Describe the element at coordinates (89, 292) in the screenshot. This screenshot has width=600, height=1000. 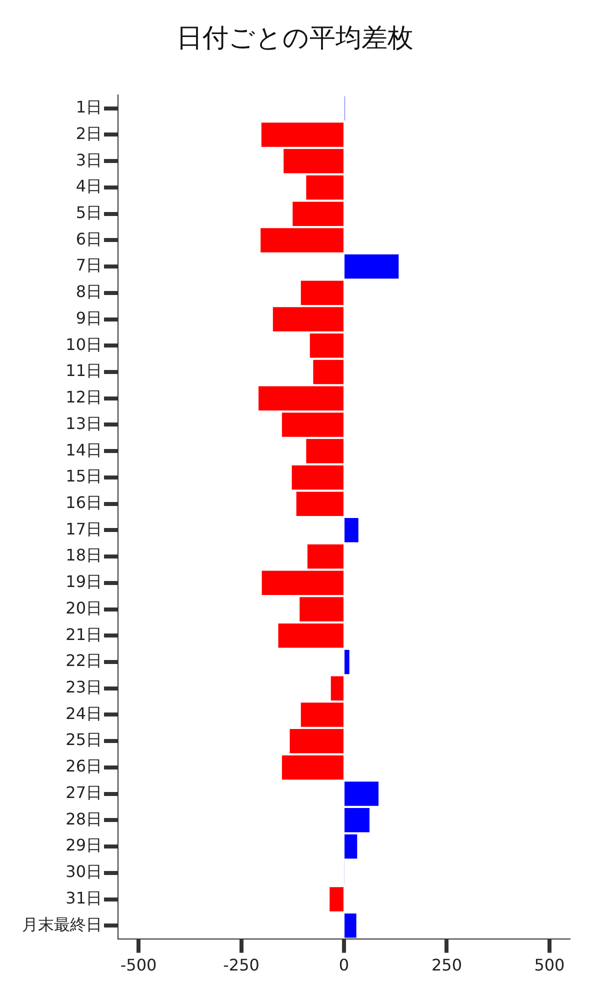
I see `y-tick-label: 8日` at that location.